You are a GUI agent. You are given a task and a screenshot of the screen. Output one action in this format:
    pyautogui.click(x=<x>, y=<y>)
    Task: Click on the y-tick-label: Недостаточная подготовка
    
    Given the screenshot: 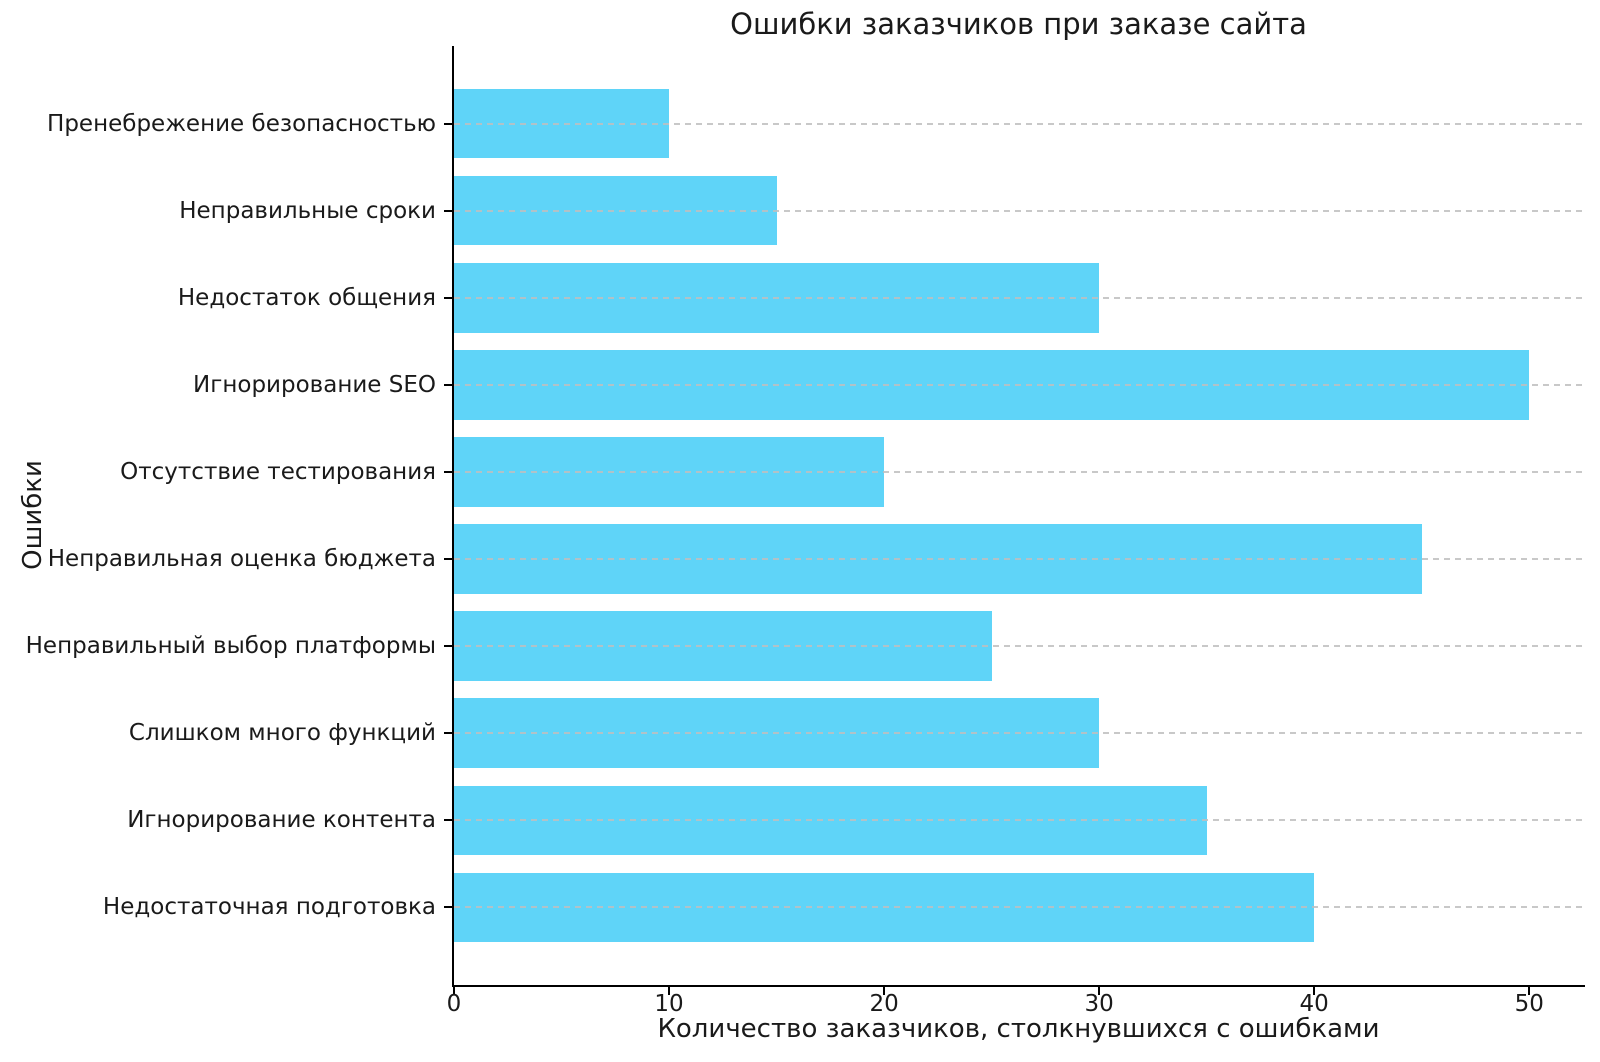 What is the action you would take?
    pyautogui.click(x=269, y=907)
    